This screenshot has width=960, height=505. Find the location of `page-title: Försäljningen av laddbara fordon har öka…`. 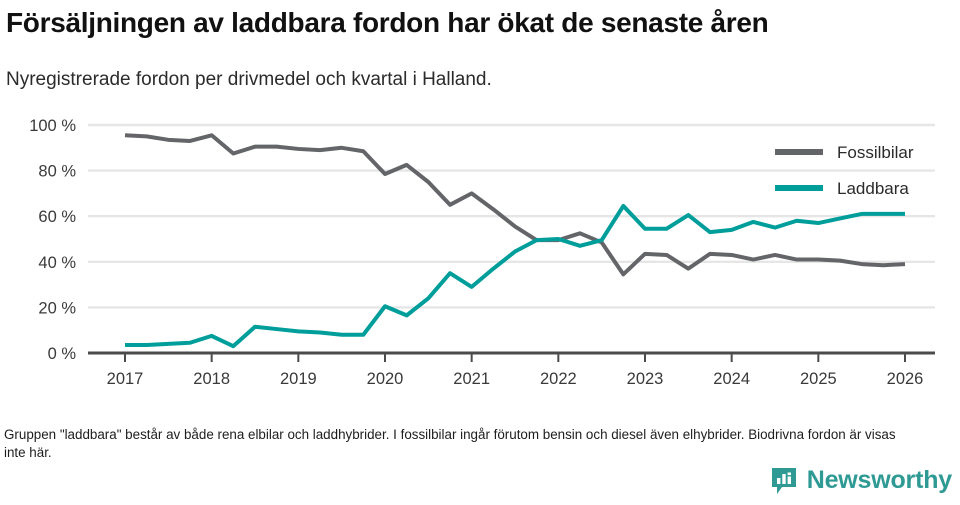

page-title: Försäljningen av laddbara fordon har öka… is located at coordinates (387, 22).